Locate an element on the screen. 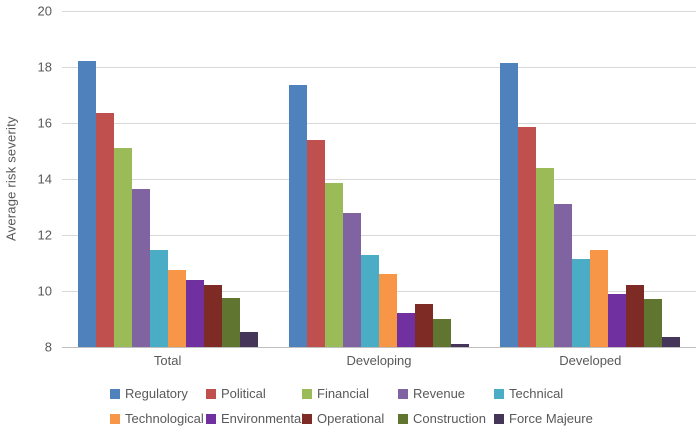 Image resolution: width=700 pixels, height=442 pixels. bar-revenue-developing is located at coordinates (351, 279).